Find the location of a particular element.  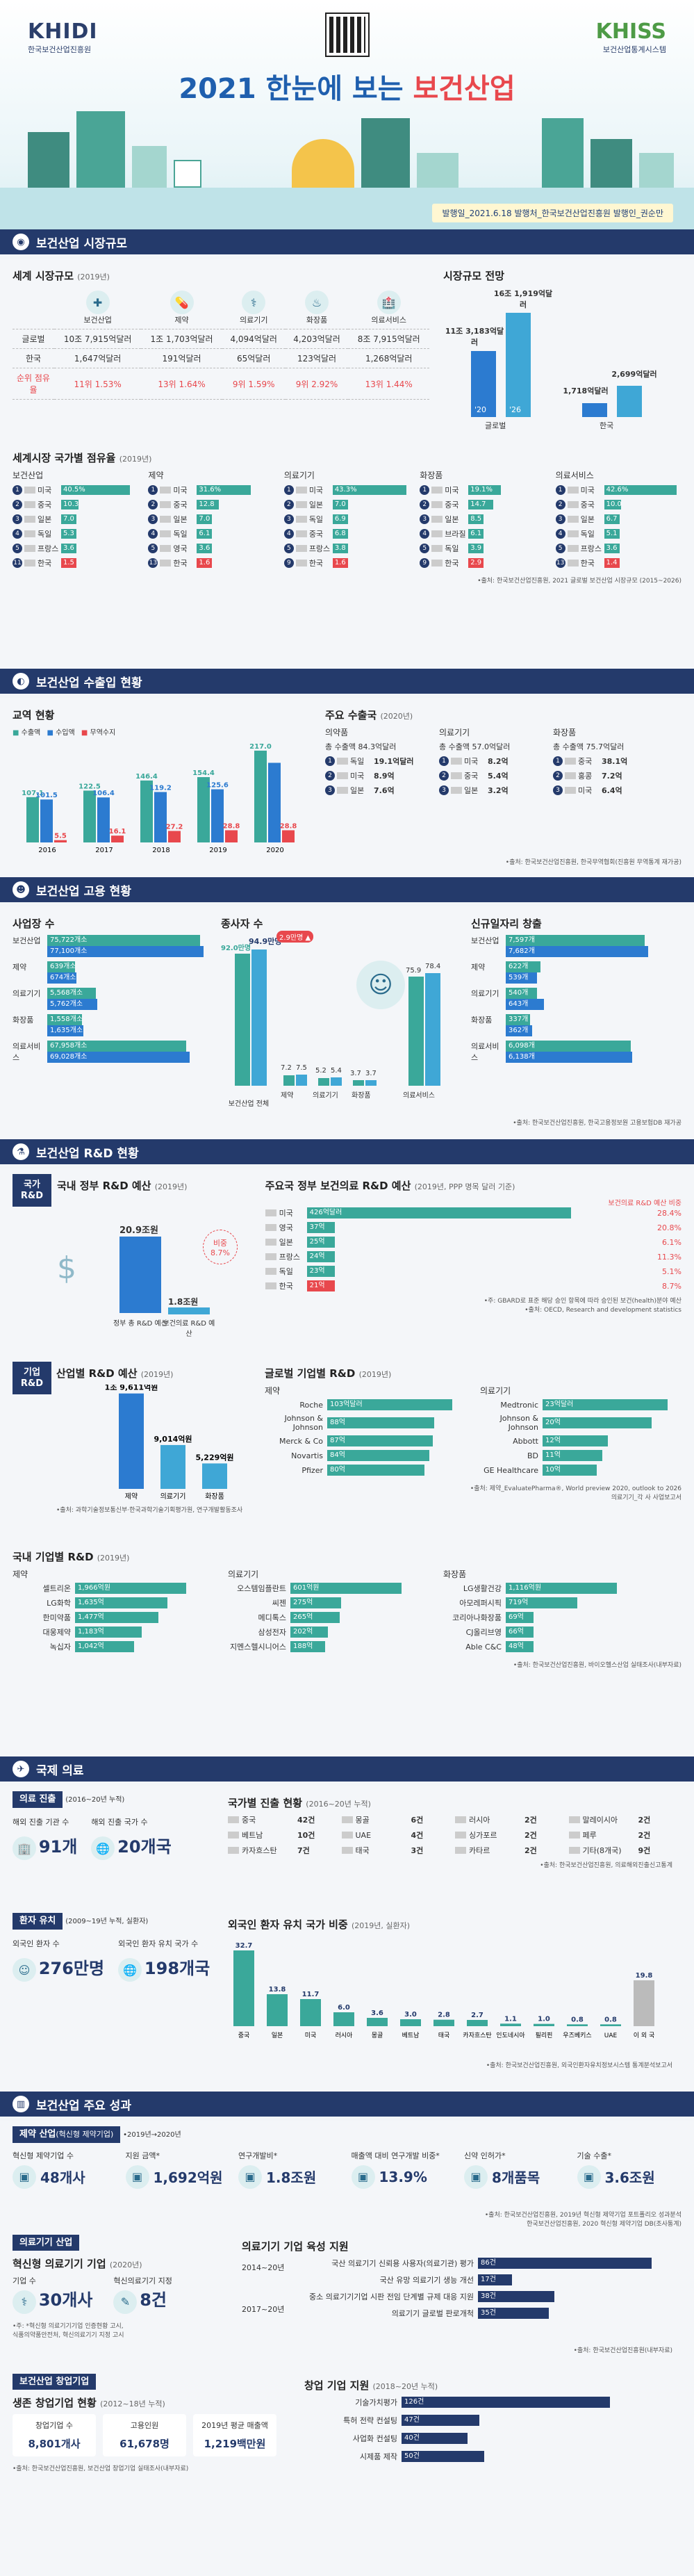

label-emp-20: 94.9만명 is located at coordinates (265, 941).